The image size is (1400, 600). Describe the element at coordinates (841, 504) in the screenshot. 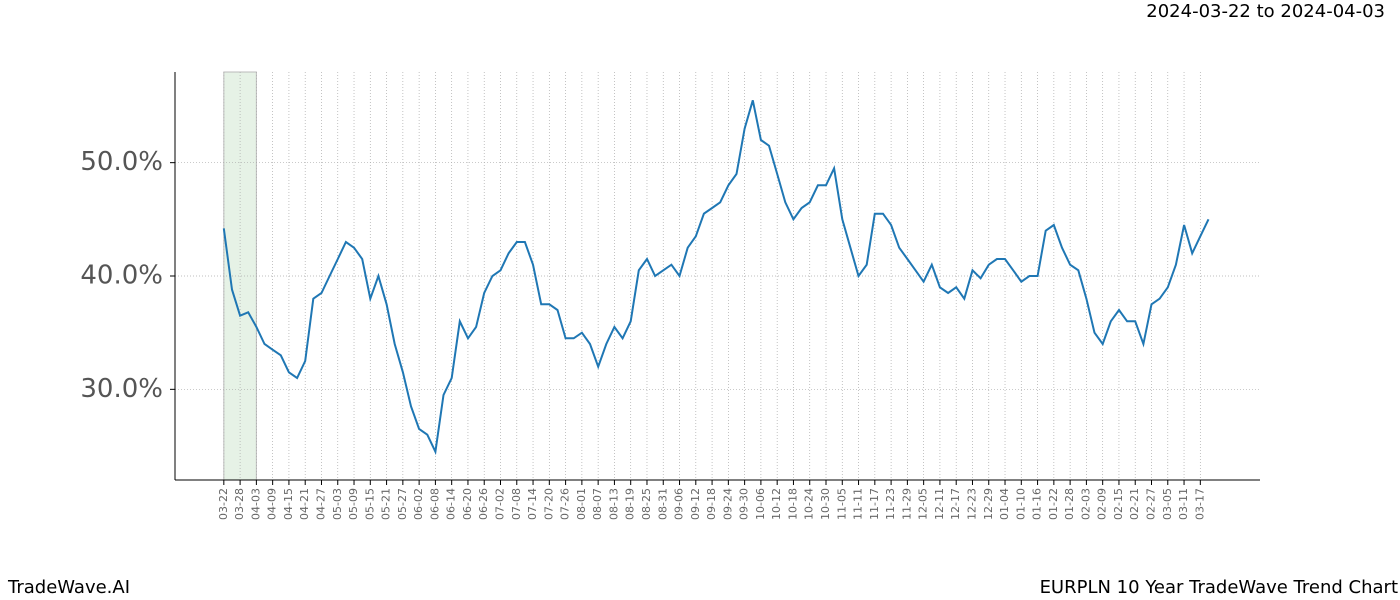

I see `x-tick-label: 11-05` at that location.